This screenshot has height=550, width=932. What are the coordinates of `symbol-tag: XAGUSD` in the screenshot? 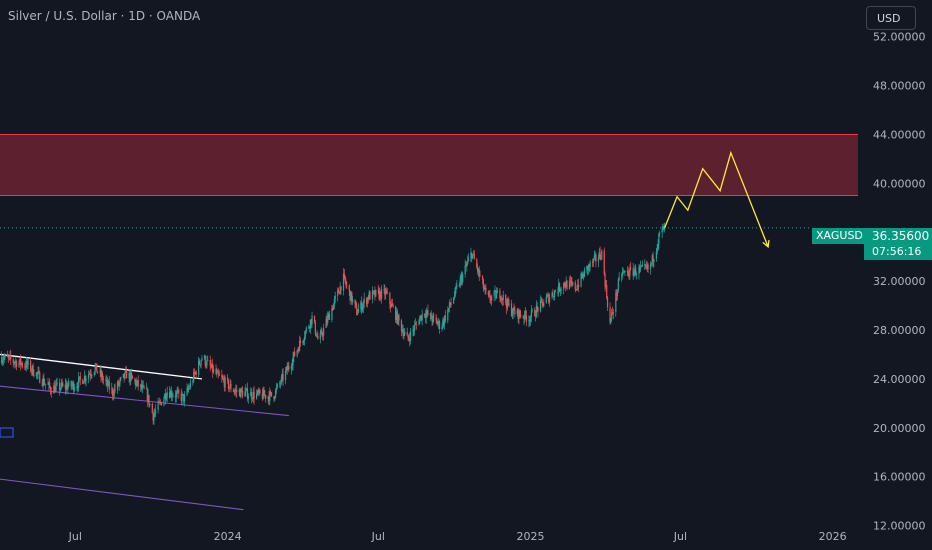 It's located at (839, 236).